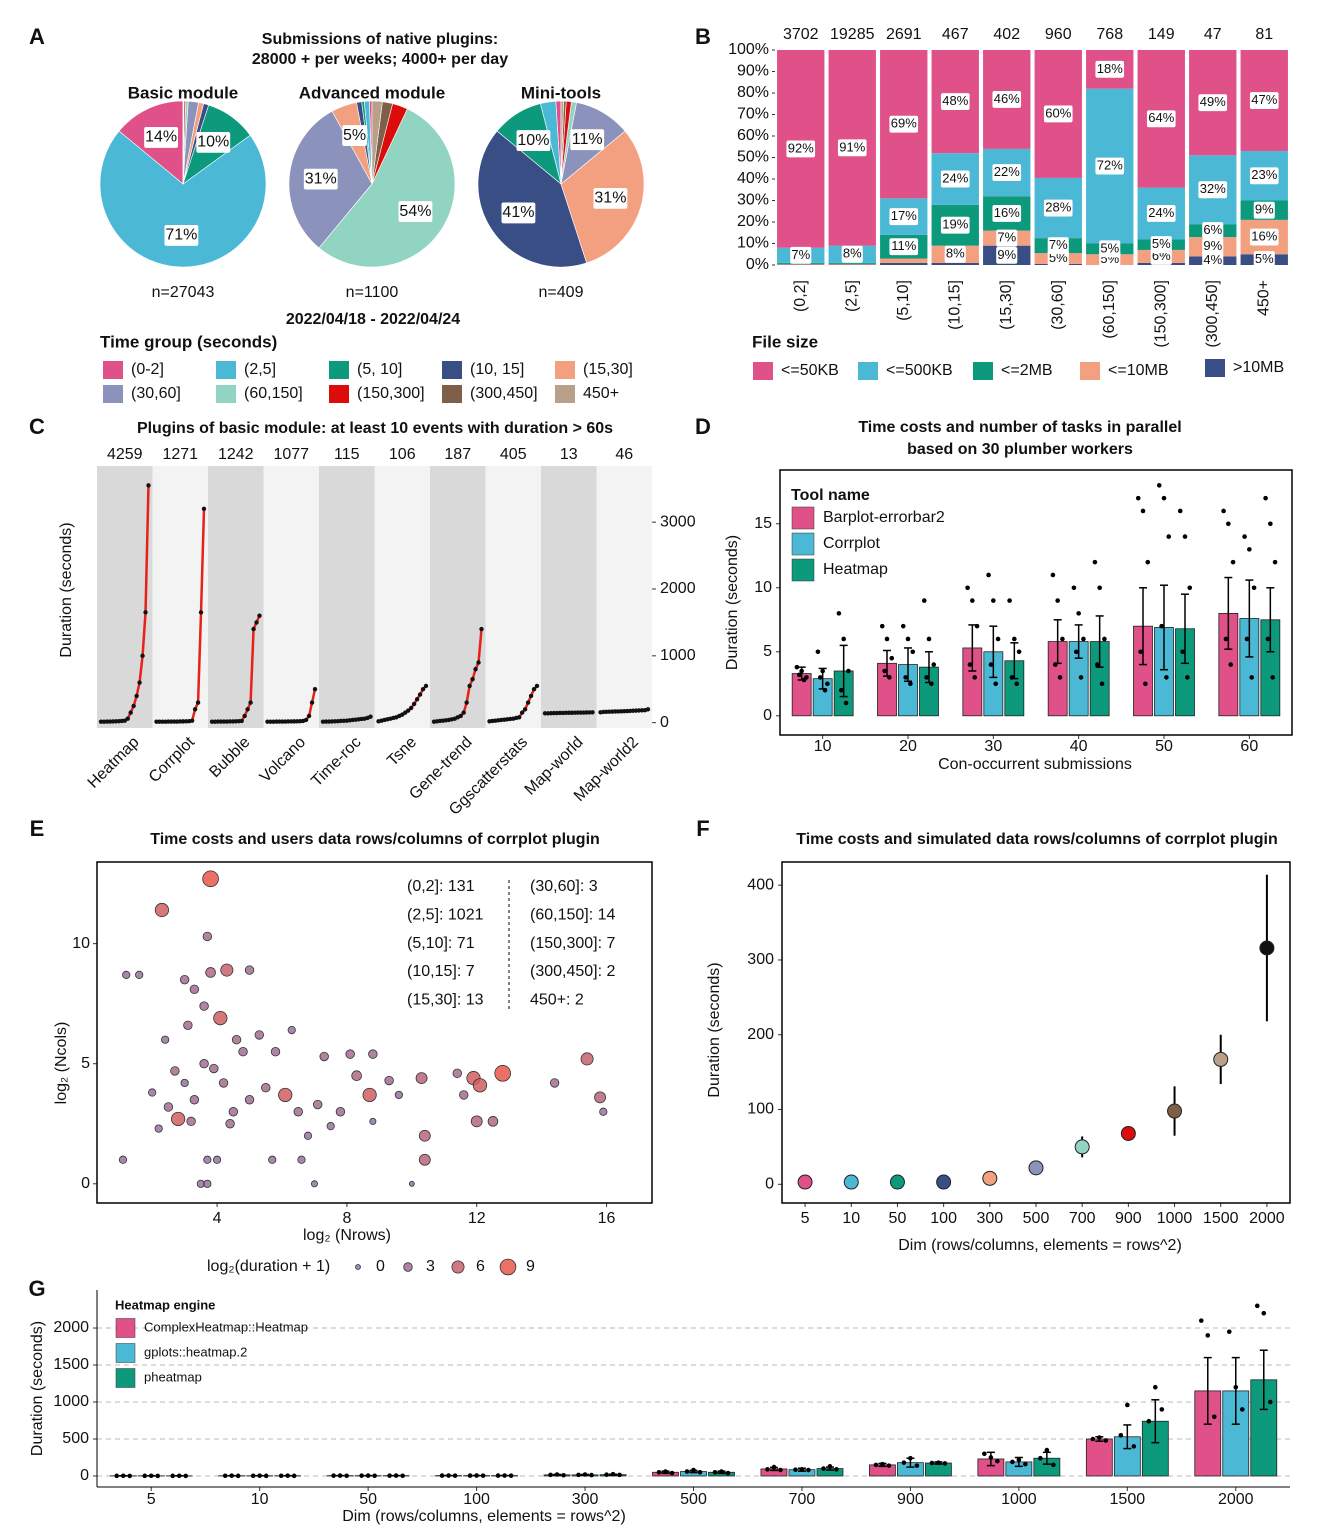 Image resolution: width=1327 pixels, height=1537 pixels. What do you see at coordinates (1006, 254) in the screenshot?
I see `segment-label: 9%` at bounding box center [1006, 254].